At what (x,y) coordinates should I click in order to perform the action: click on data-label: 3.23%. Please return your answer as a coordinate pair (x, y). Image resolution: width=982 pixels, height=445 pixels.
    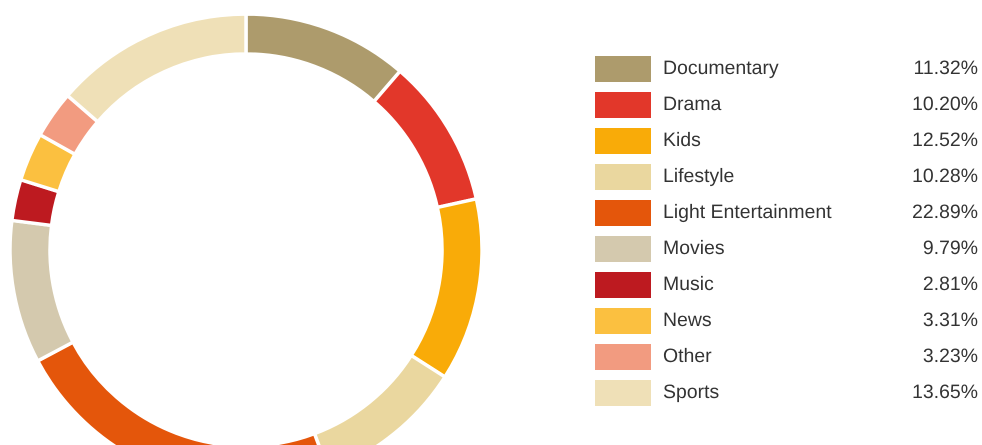
    Looking at the image, I should click on (951, 355).